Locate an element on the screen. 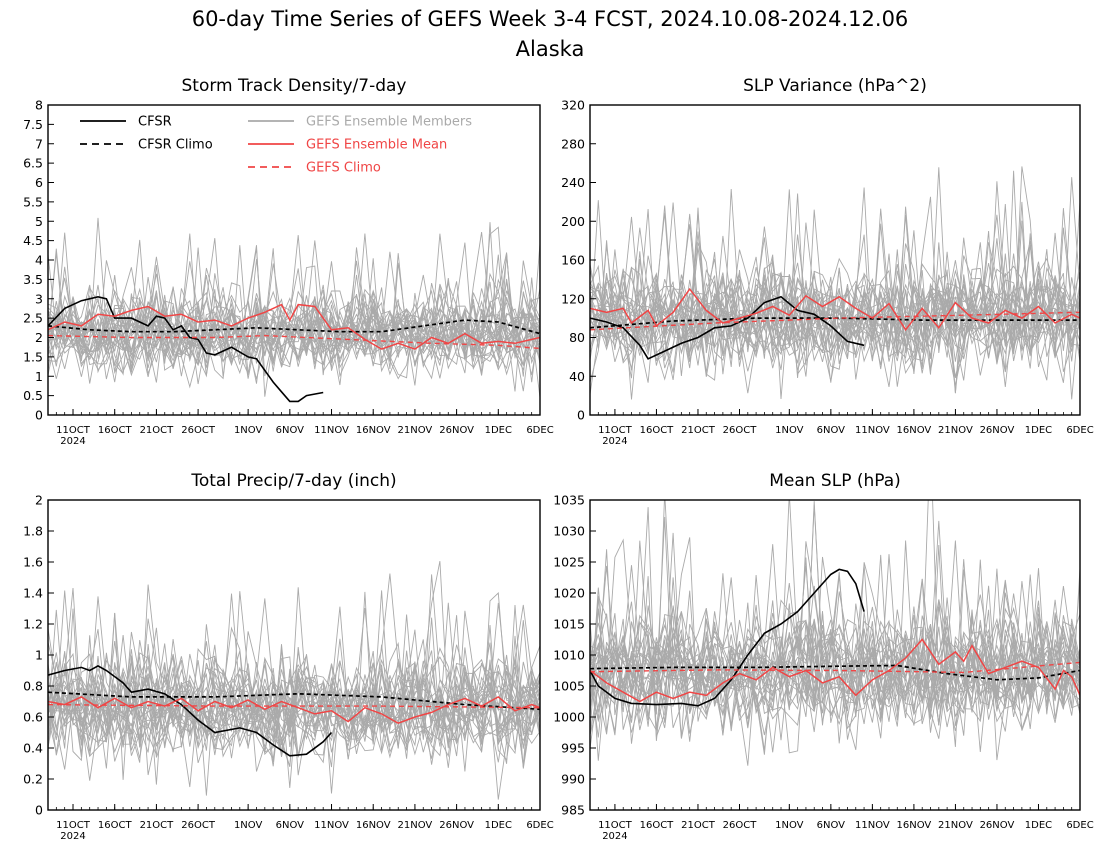 This screenshot has height=850, width=1100. legend-label-cfsr-climo: CFSR Climo is located at coordinates (175, 145).